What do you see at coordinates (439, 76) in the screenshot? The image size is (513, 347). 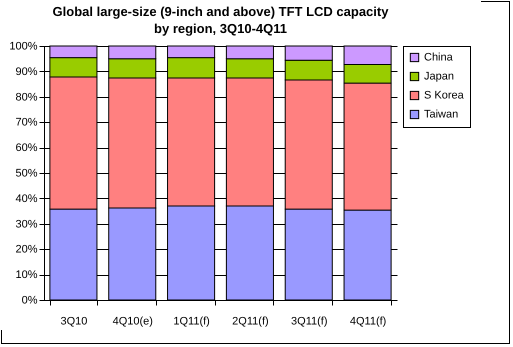 I see `legend-label: Japan` at bounding box center [439, 76].